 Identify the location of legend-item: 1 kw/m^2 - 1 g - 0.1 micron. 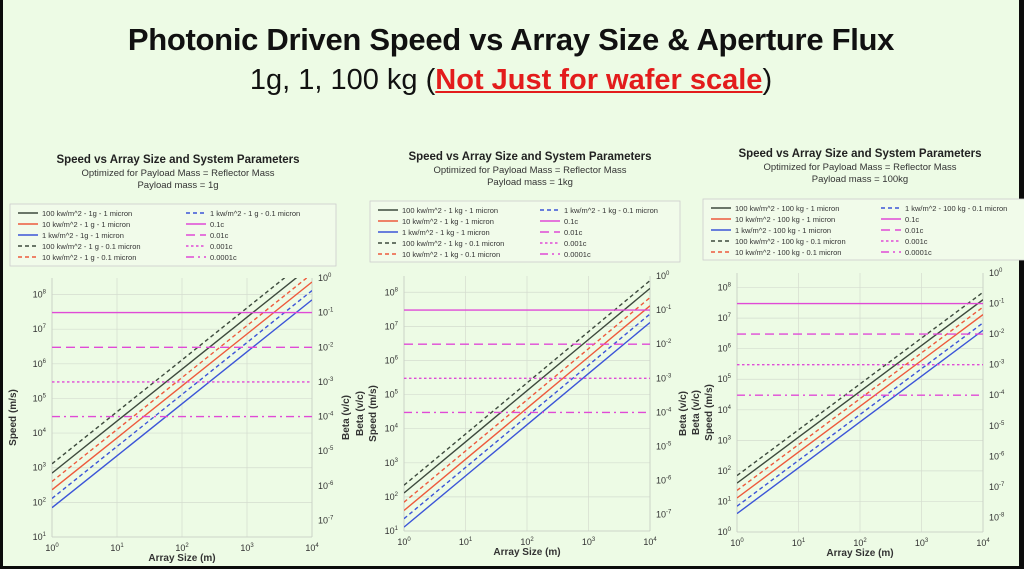
(243, 213).